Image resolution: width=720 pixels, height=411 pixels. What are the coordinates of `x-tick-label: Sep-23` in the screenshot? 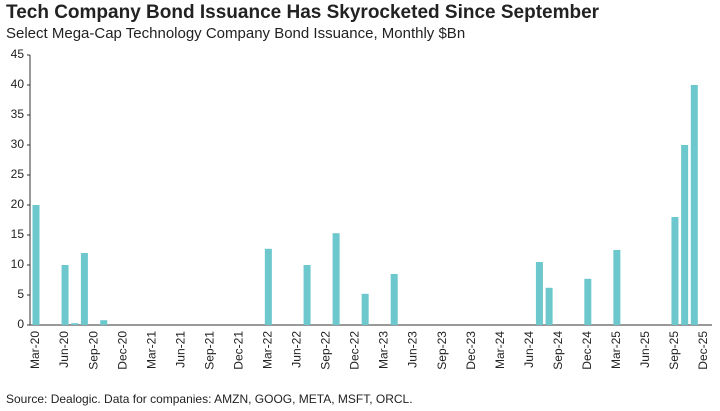 It's located at (442, 350).